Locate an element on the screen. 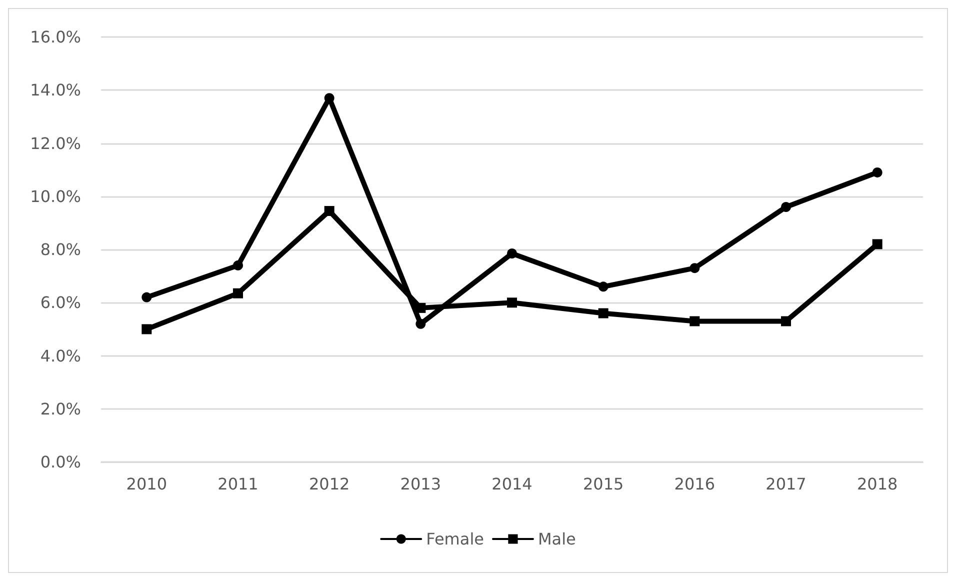  legend-label: Male is located at coordinates (557, 539).